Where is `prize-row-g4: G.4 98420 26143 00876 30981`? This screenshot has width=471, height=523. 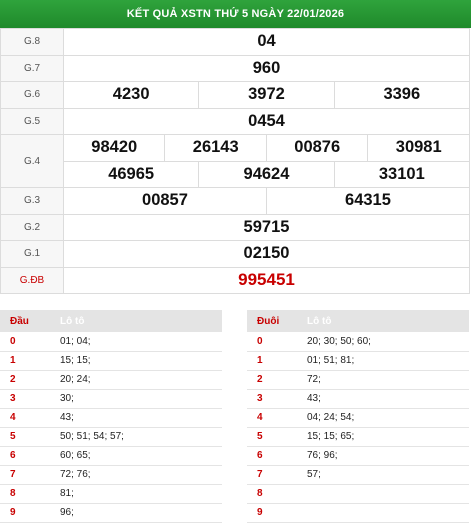
prize-row-g4: G.4 98420 26143 00876 30981 is located at coordinates (235, 161).